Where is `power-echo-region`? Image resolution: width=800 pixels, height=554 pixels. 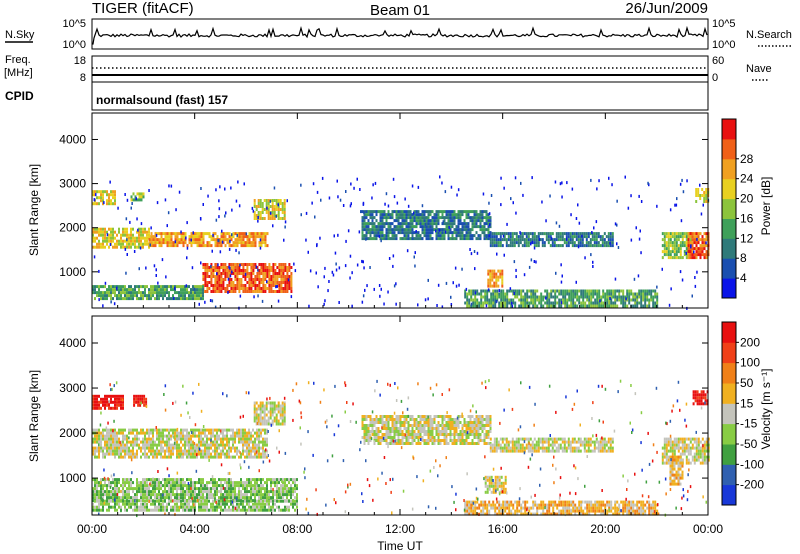 power-echo-region is located at coordinates (676, 246).